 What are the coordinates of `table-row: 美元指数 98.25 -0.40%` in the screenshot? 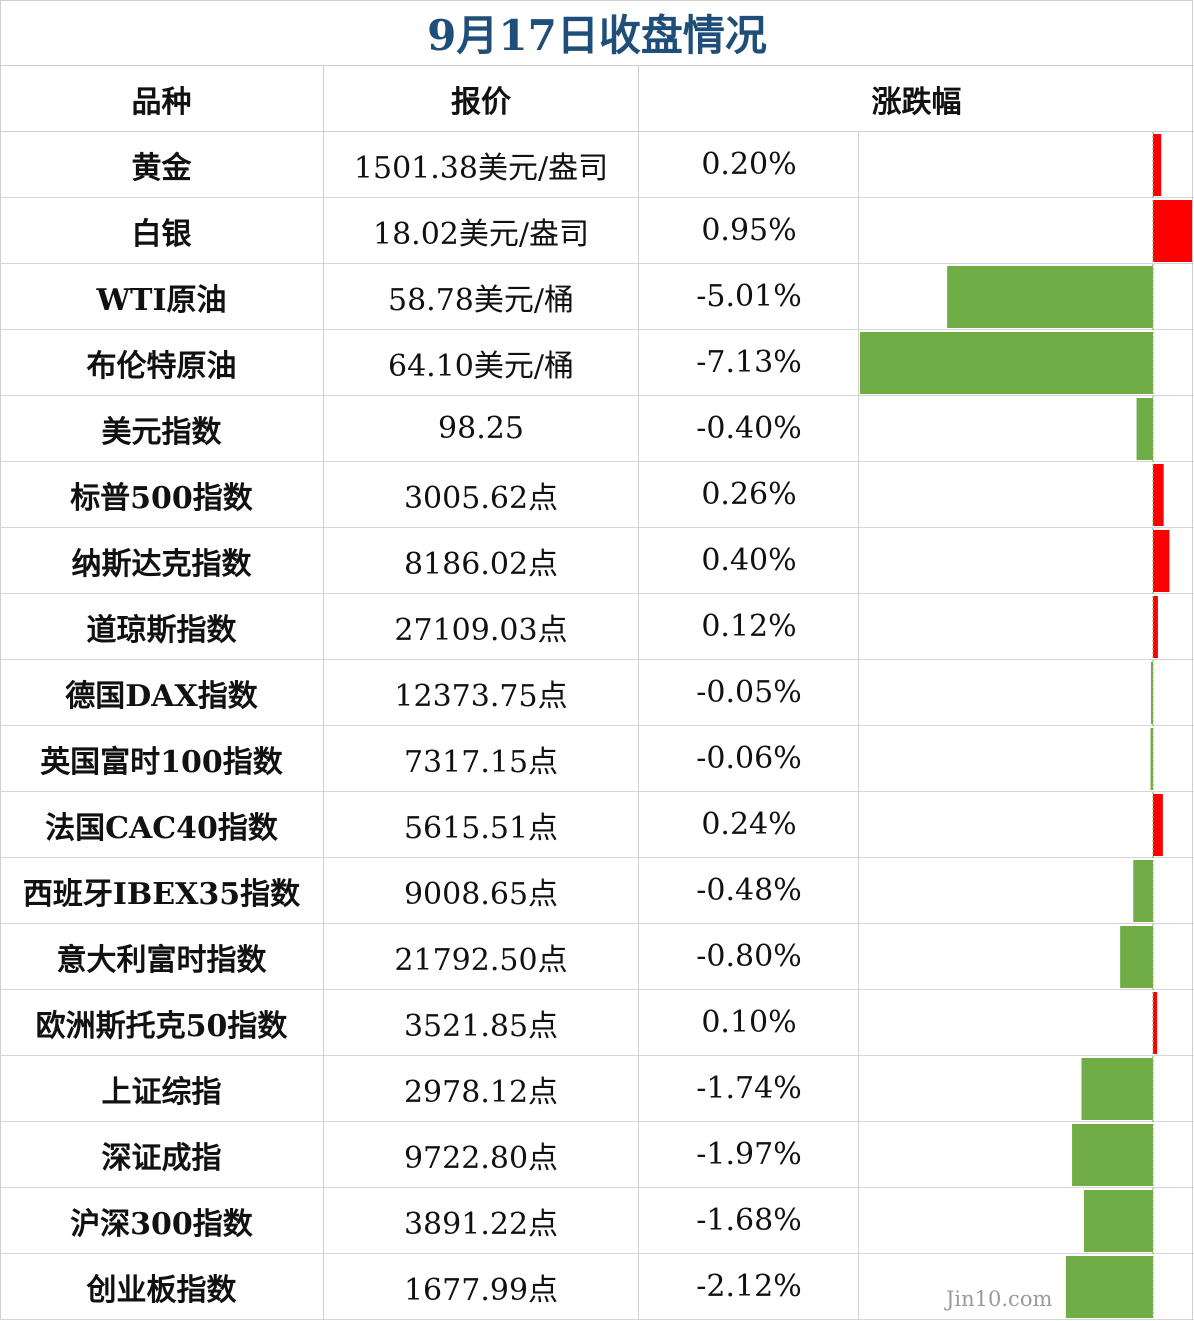 It's located at (597, 429).